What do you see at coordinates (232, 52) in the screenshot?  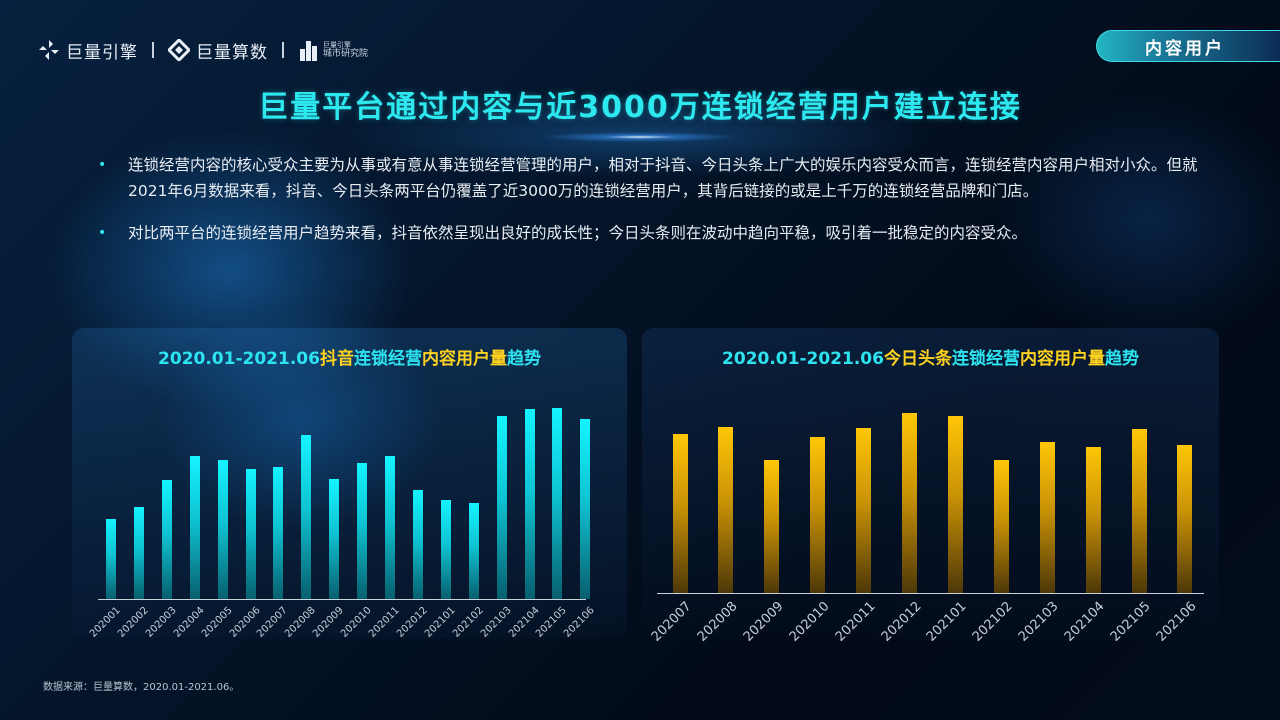 I see `juliang-suanshu-name: 巨量算数` at bounding box center [232, 52].